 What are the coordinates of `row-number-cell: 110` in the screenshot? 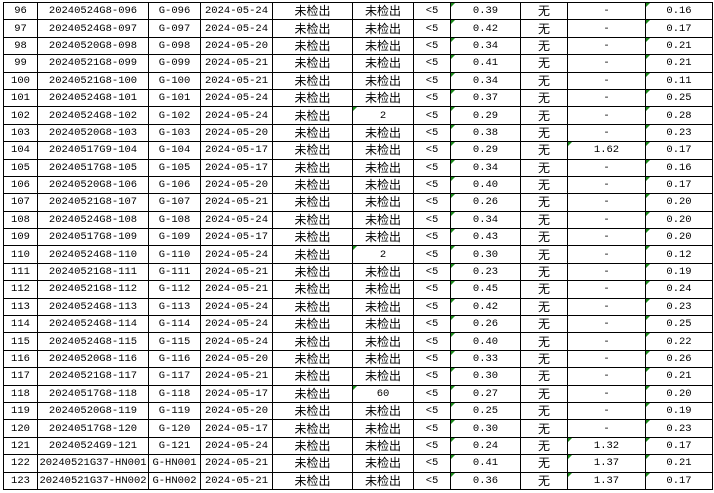 It's located at (20, 254).